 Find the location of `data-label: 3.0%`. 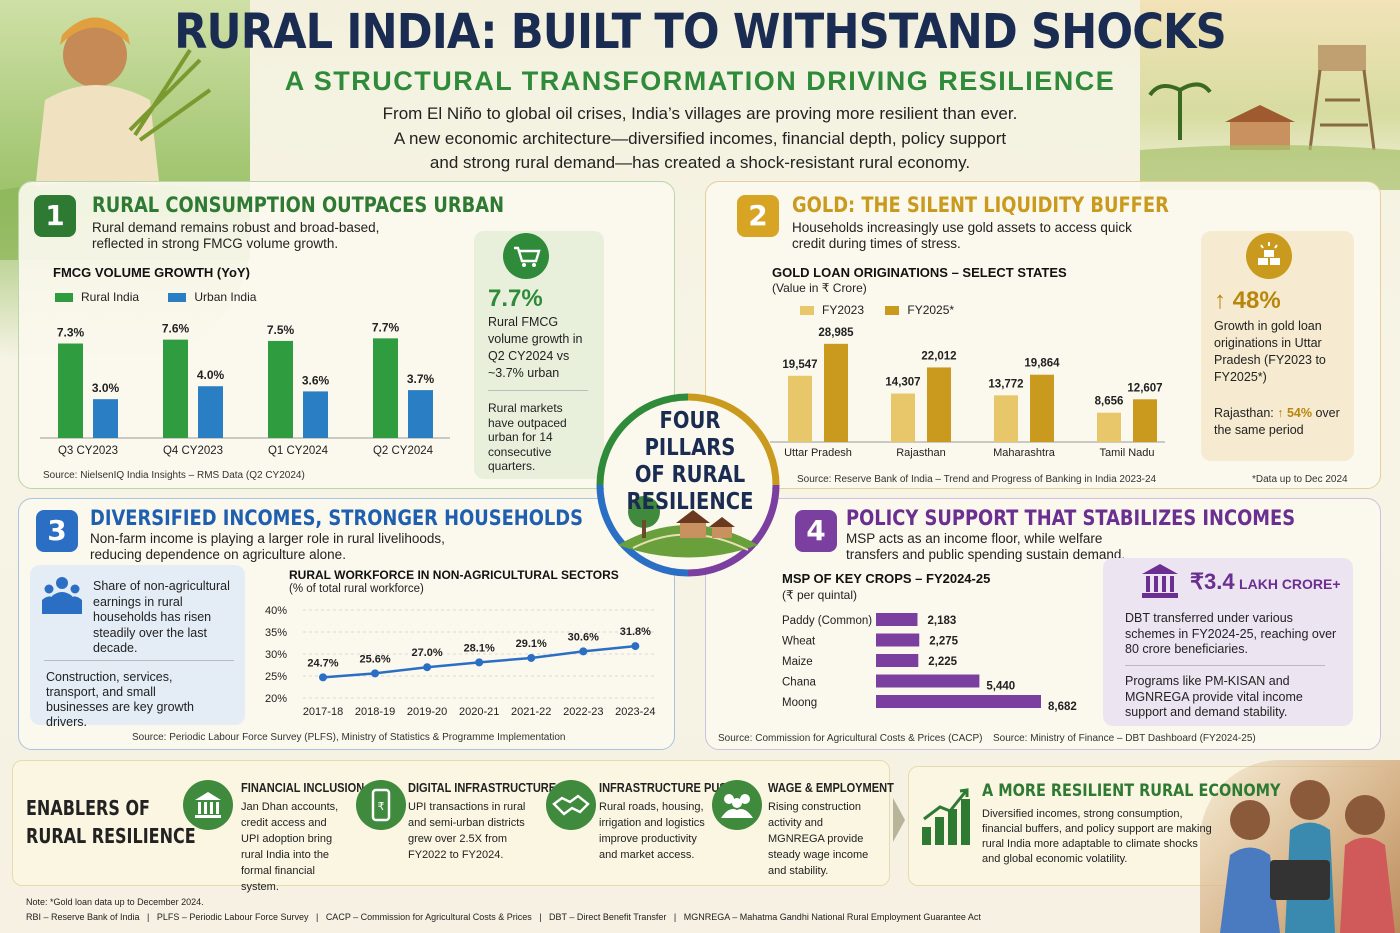

data-label: 3.0% is located at coordinates (106, 388).